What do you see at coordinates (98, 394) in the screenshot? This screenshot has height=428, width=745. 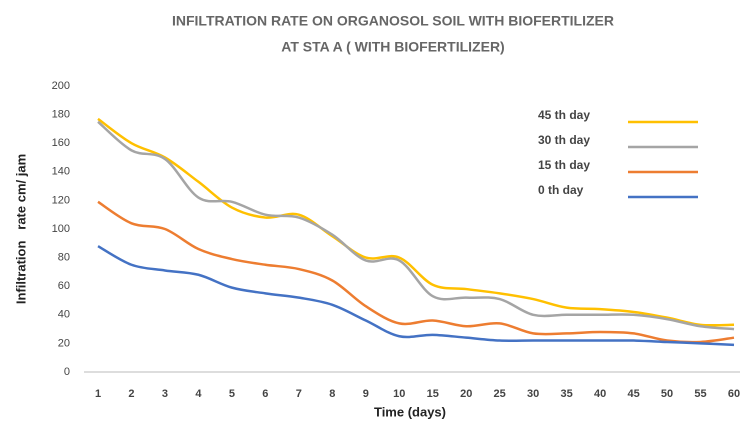 I see `x-tick-label: 1` at bounding box center [98, 394].